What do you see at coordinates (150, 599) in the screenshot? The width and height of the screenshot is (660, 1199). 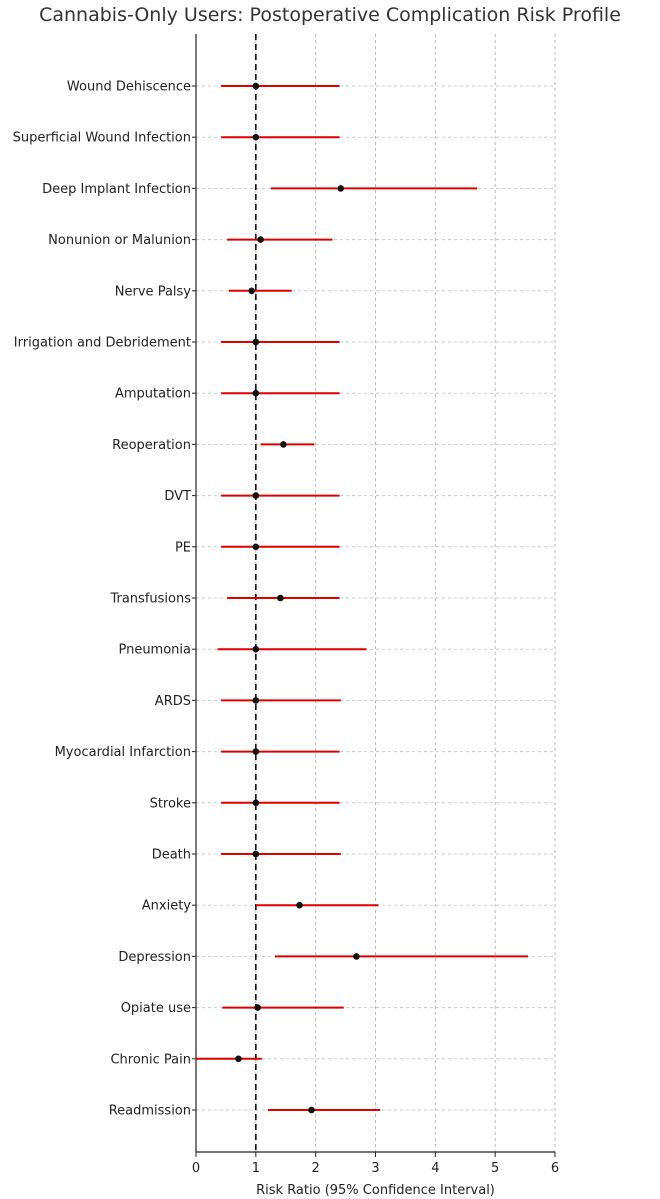 I see `category-label: Transfusions` at bounding box center [150, 599].